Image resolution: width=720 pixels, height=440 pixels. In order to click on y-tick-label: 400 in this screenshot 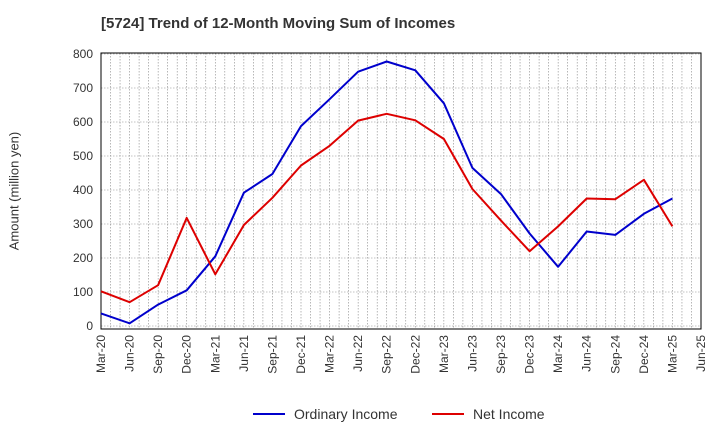, I will do `click(83, 190)`.